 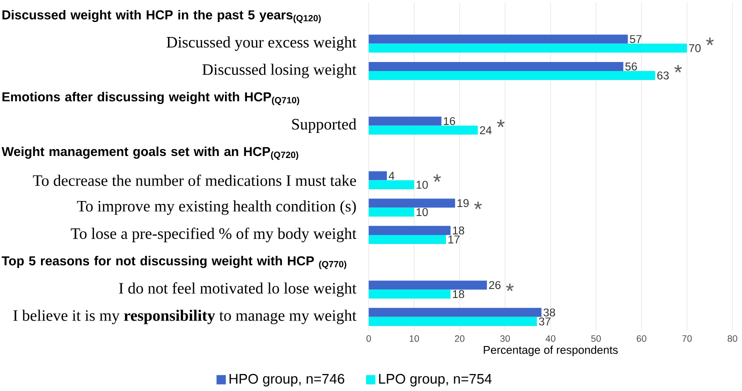 I want to click on x-tick-label: 10, so click(x=414, y=338).